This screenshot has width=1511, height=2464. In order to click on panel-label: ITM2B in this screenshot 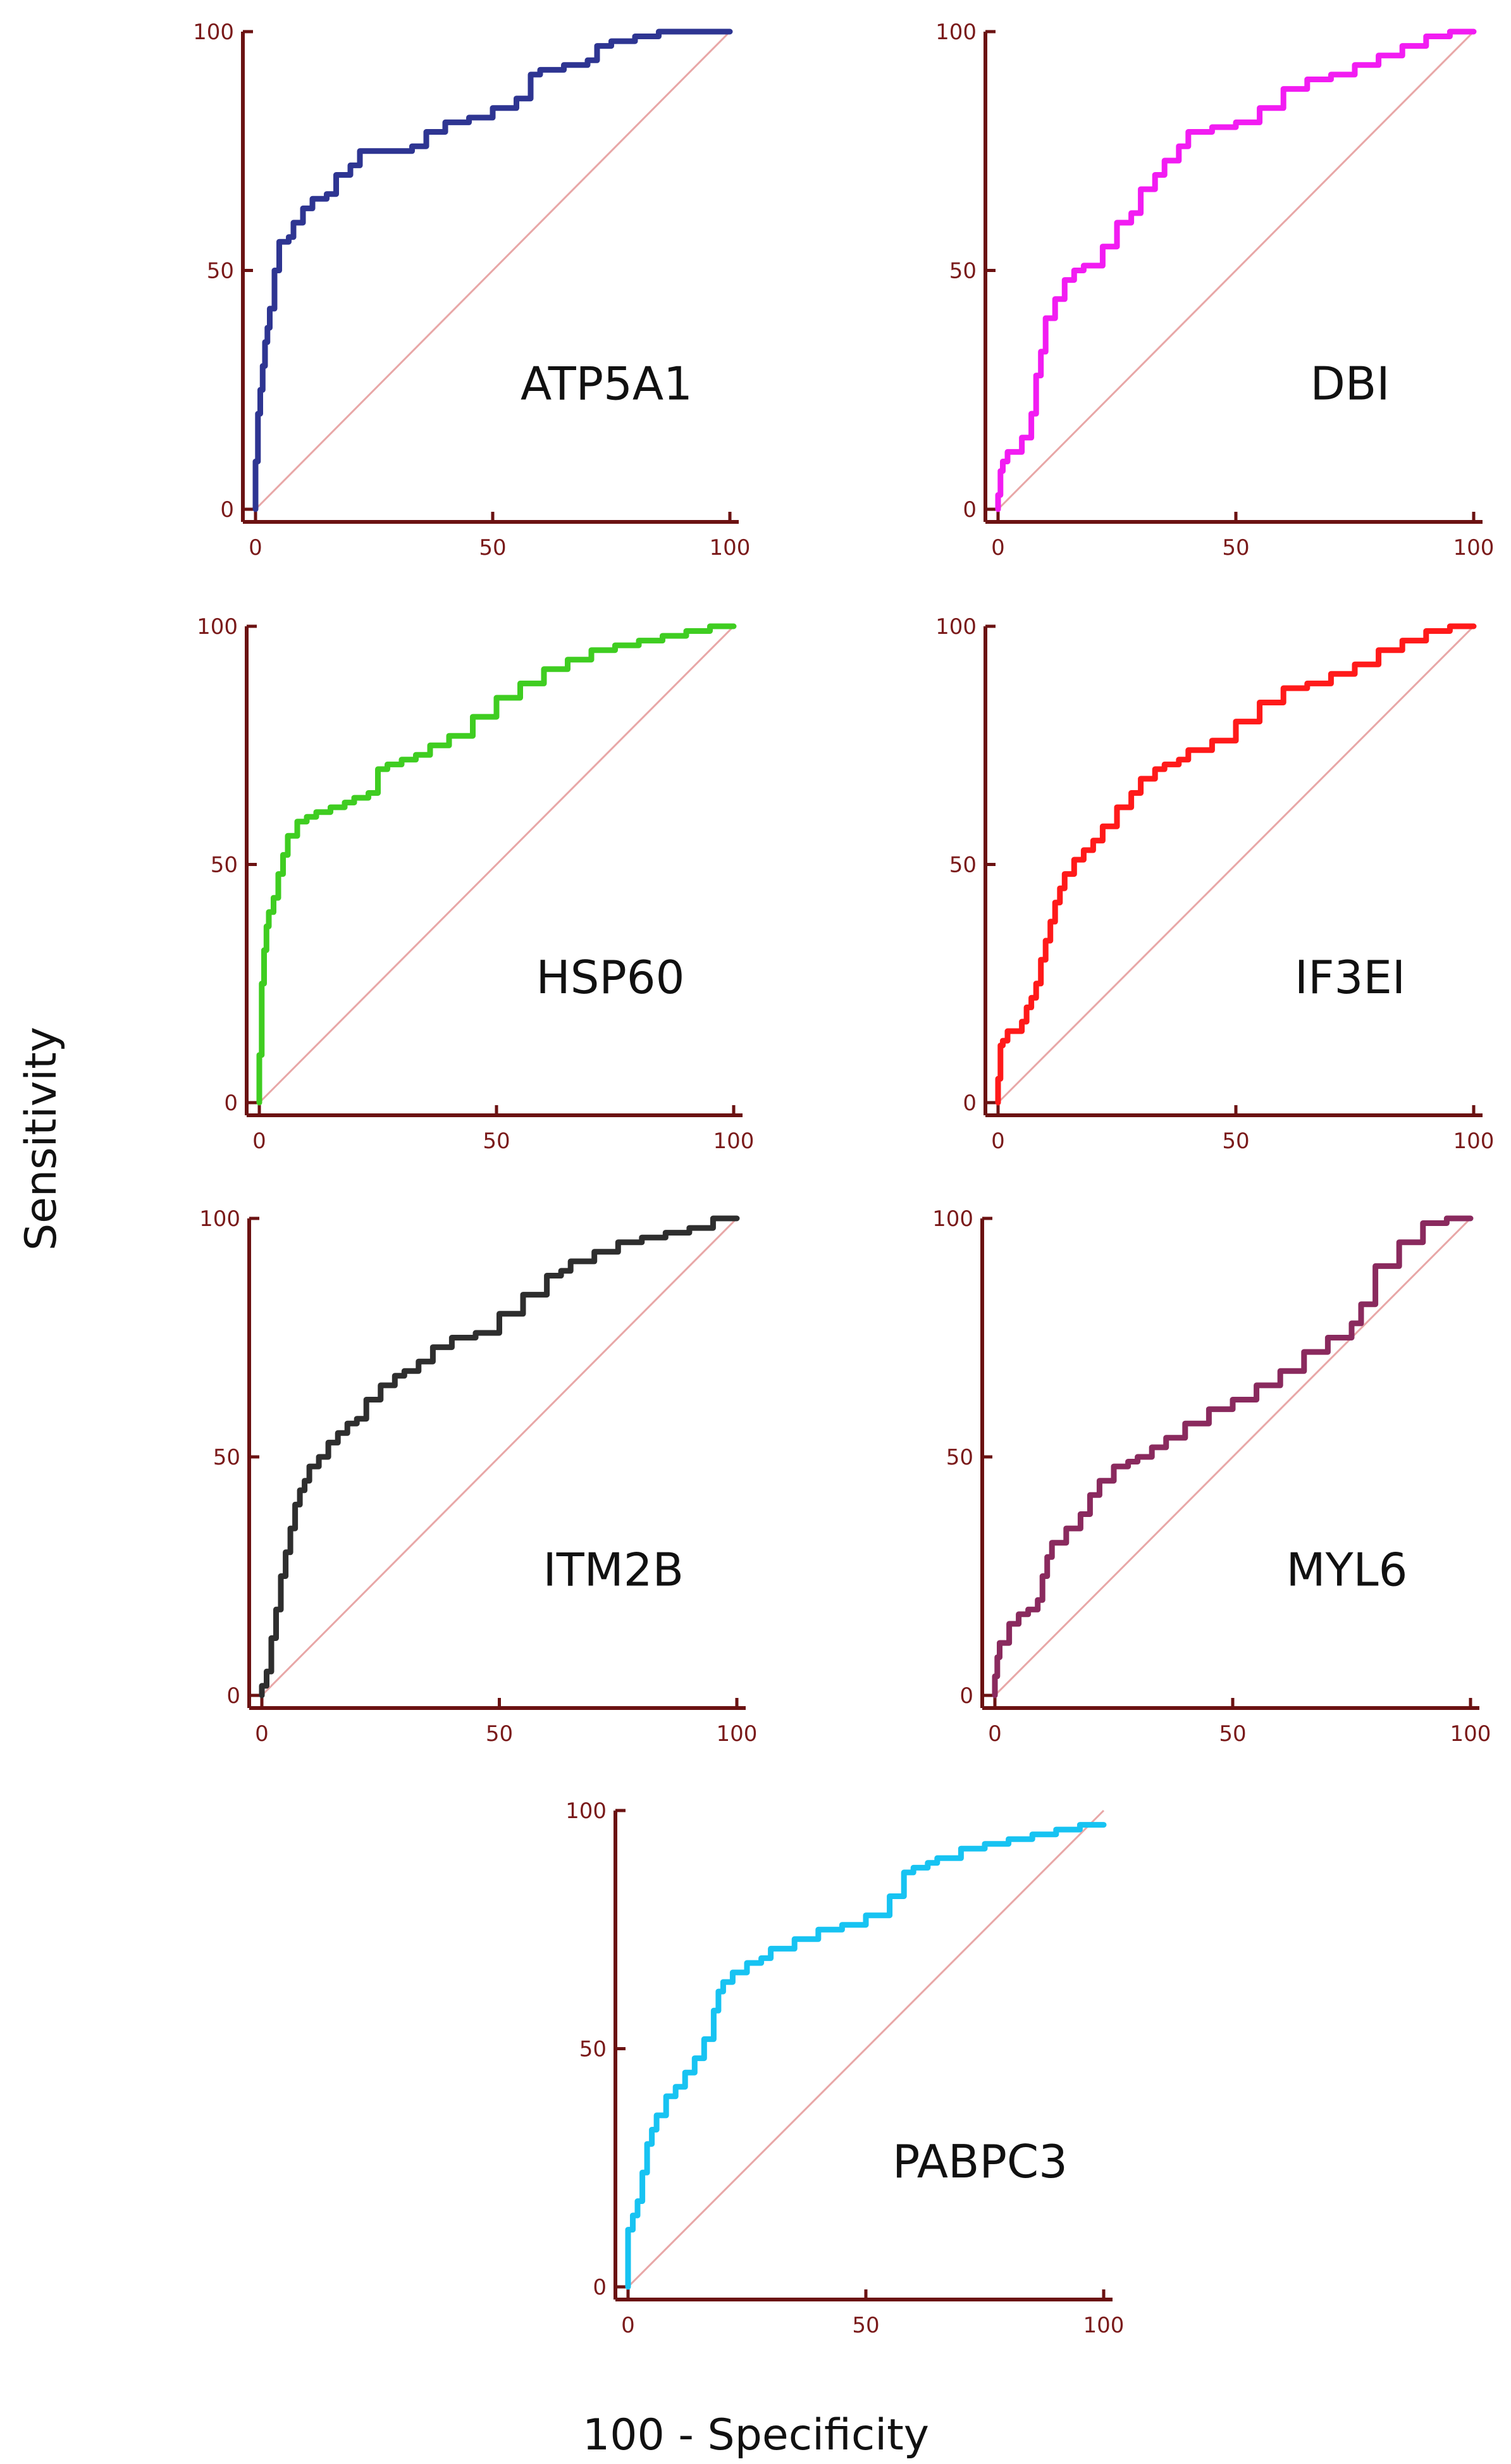, I will do `click(613, 1570)`.